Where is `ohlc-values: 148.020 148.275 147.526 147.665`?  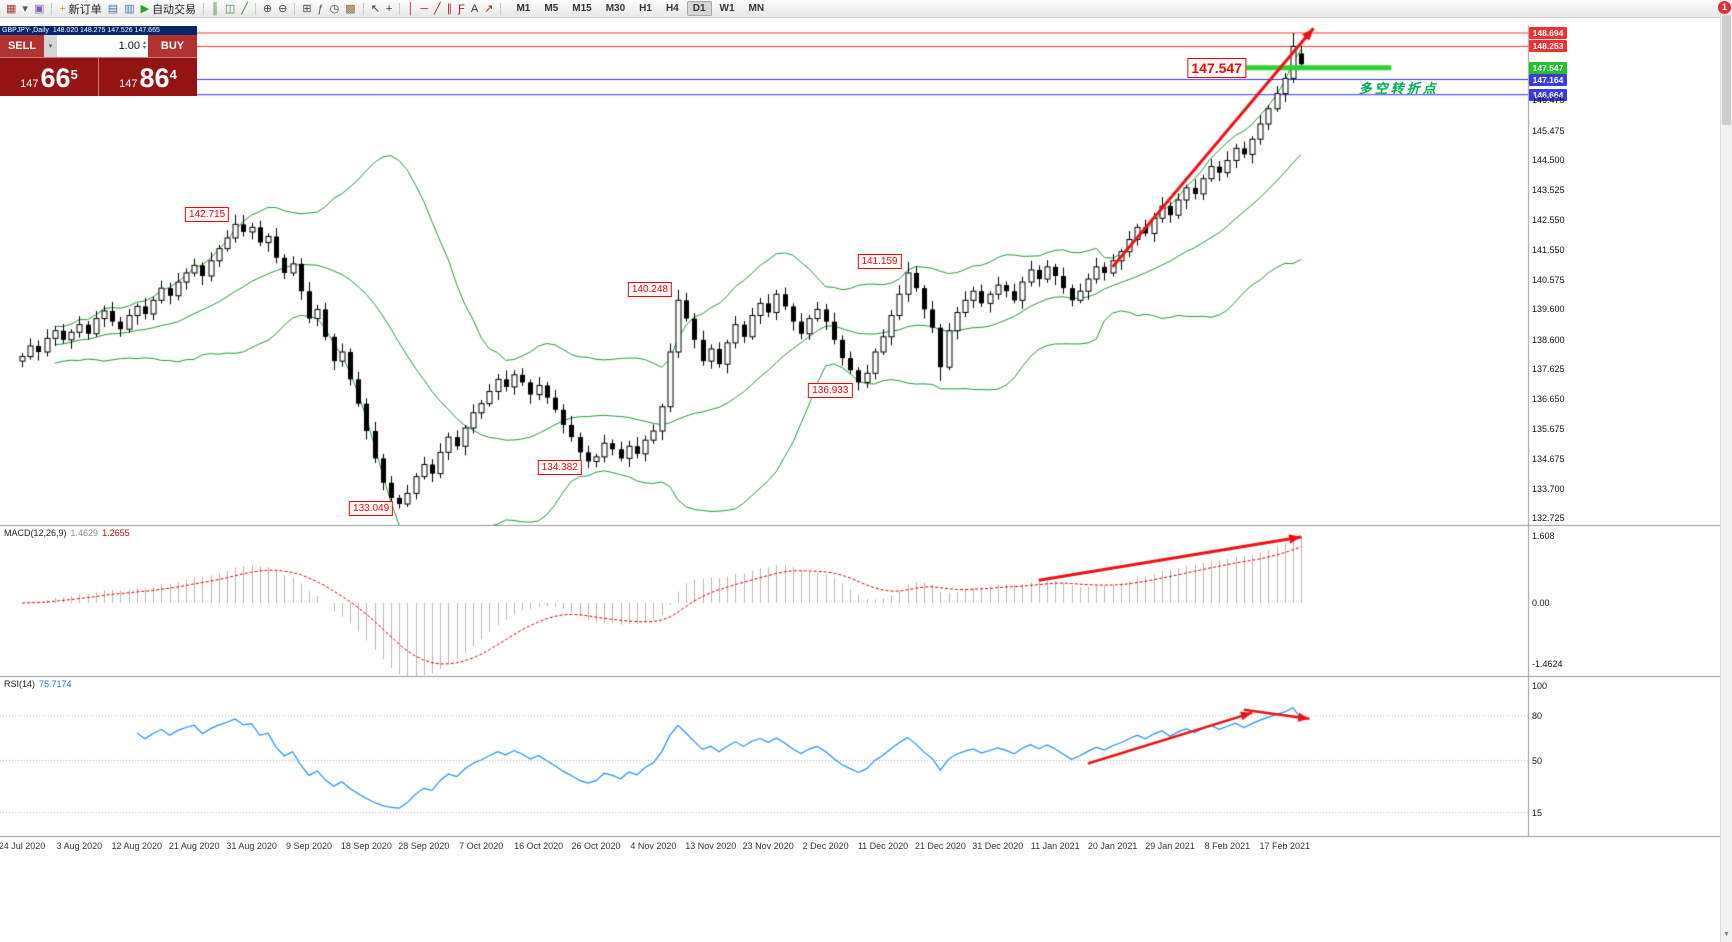 ohlc-values: 148.020 148.275 147.526 147.665 is located at coordinates (106, 30).